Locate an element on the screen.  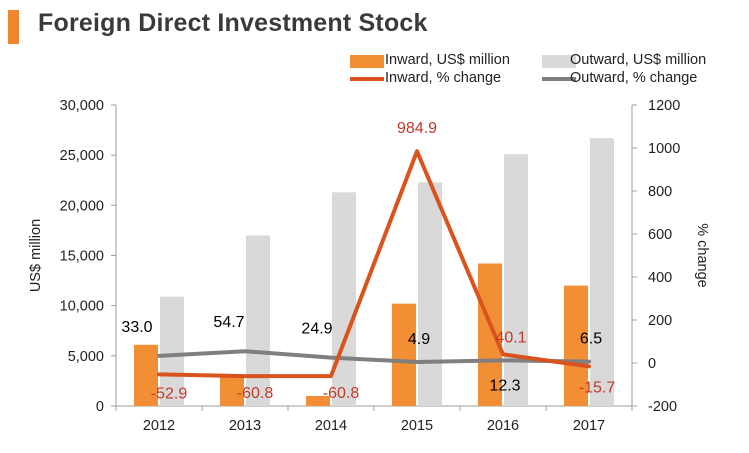
x-tick-label: 2014 is located at coordinates (331, 426).